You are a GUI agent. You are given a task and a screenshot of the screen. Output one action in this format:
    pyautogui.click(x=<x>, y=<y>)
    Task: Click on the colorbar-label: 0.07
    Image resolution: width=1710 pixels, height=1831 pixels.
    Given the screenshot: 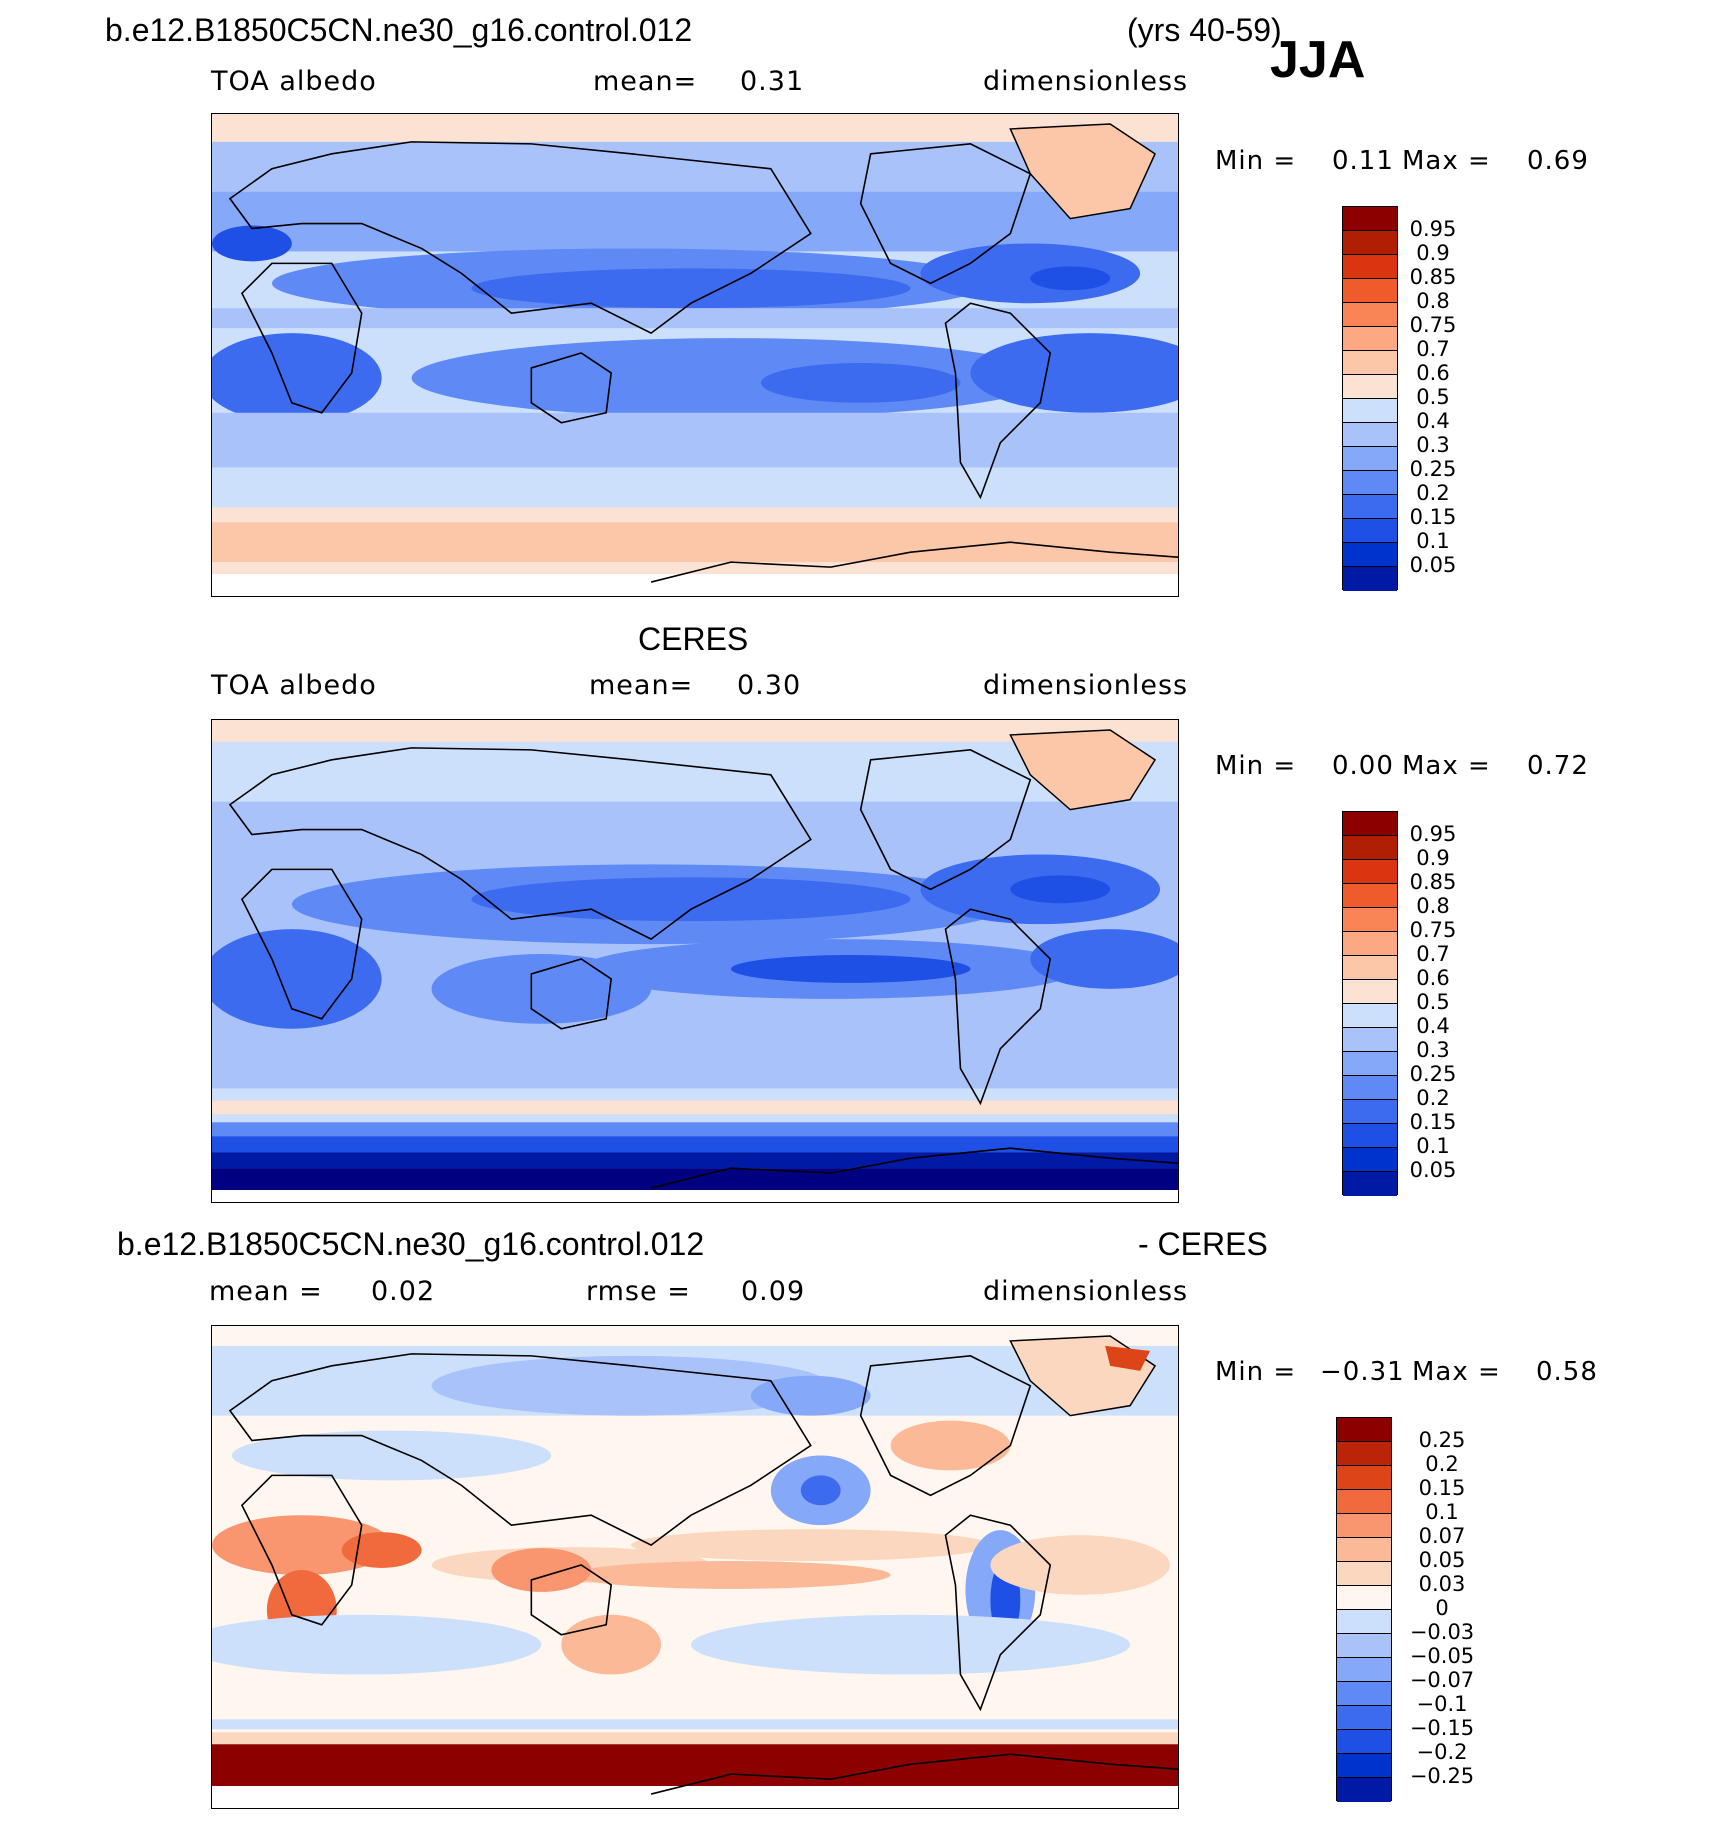 What is the action you would take?
    pyautogui.click(x=1442, y=1536)
    